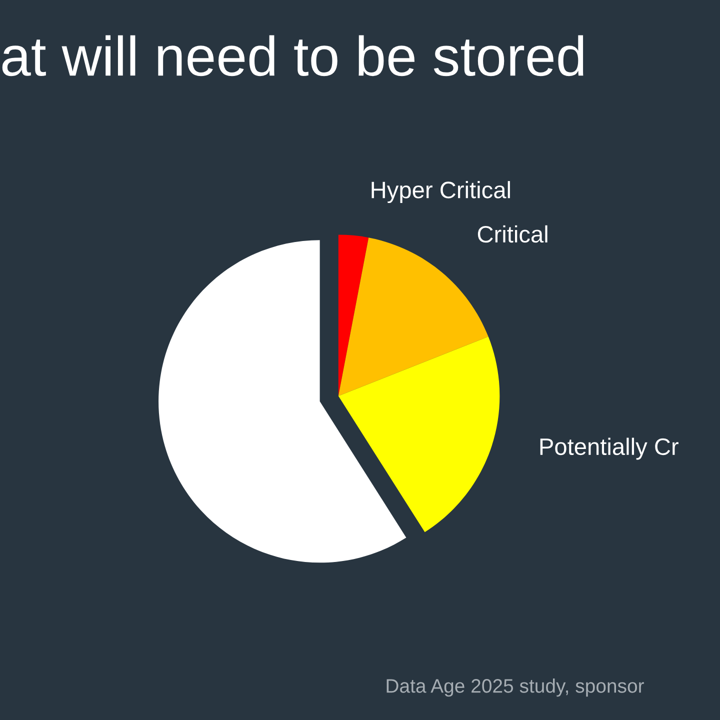  Describe the element at coordinates (609, 449) in the screenshot. I see `slice-label: Potentially Cr` at that location.